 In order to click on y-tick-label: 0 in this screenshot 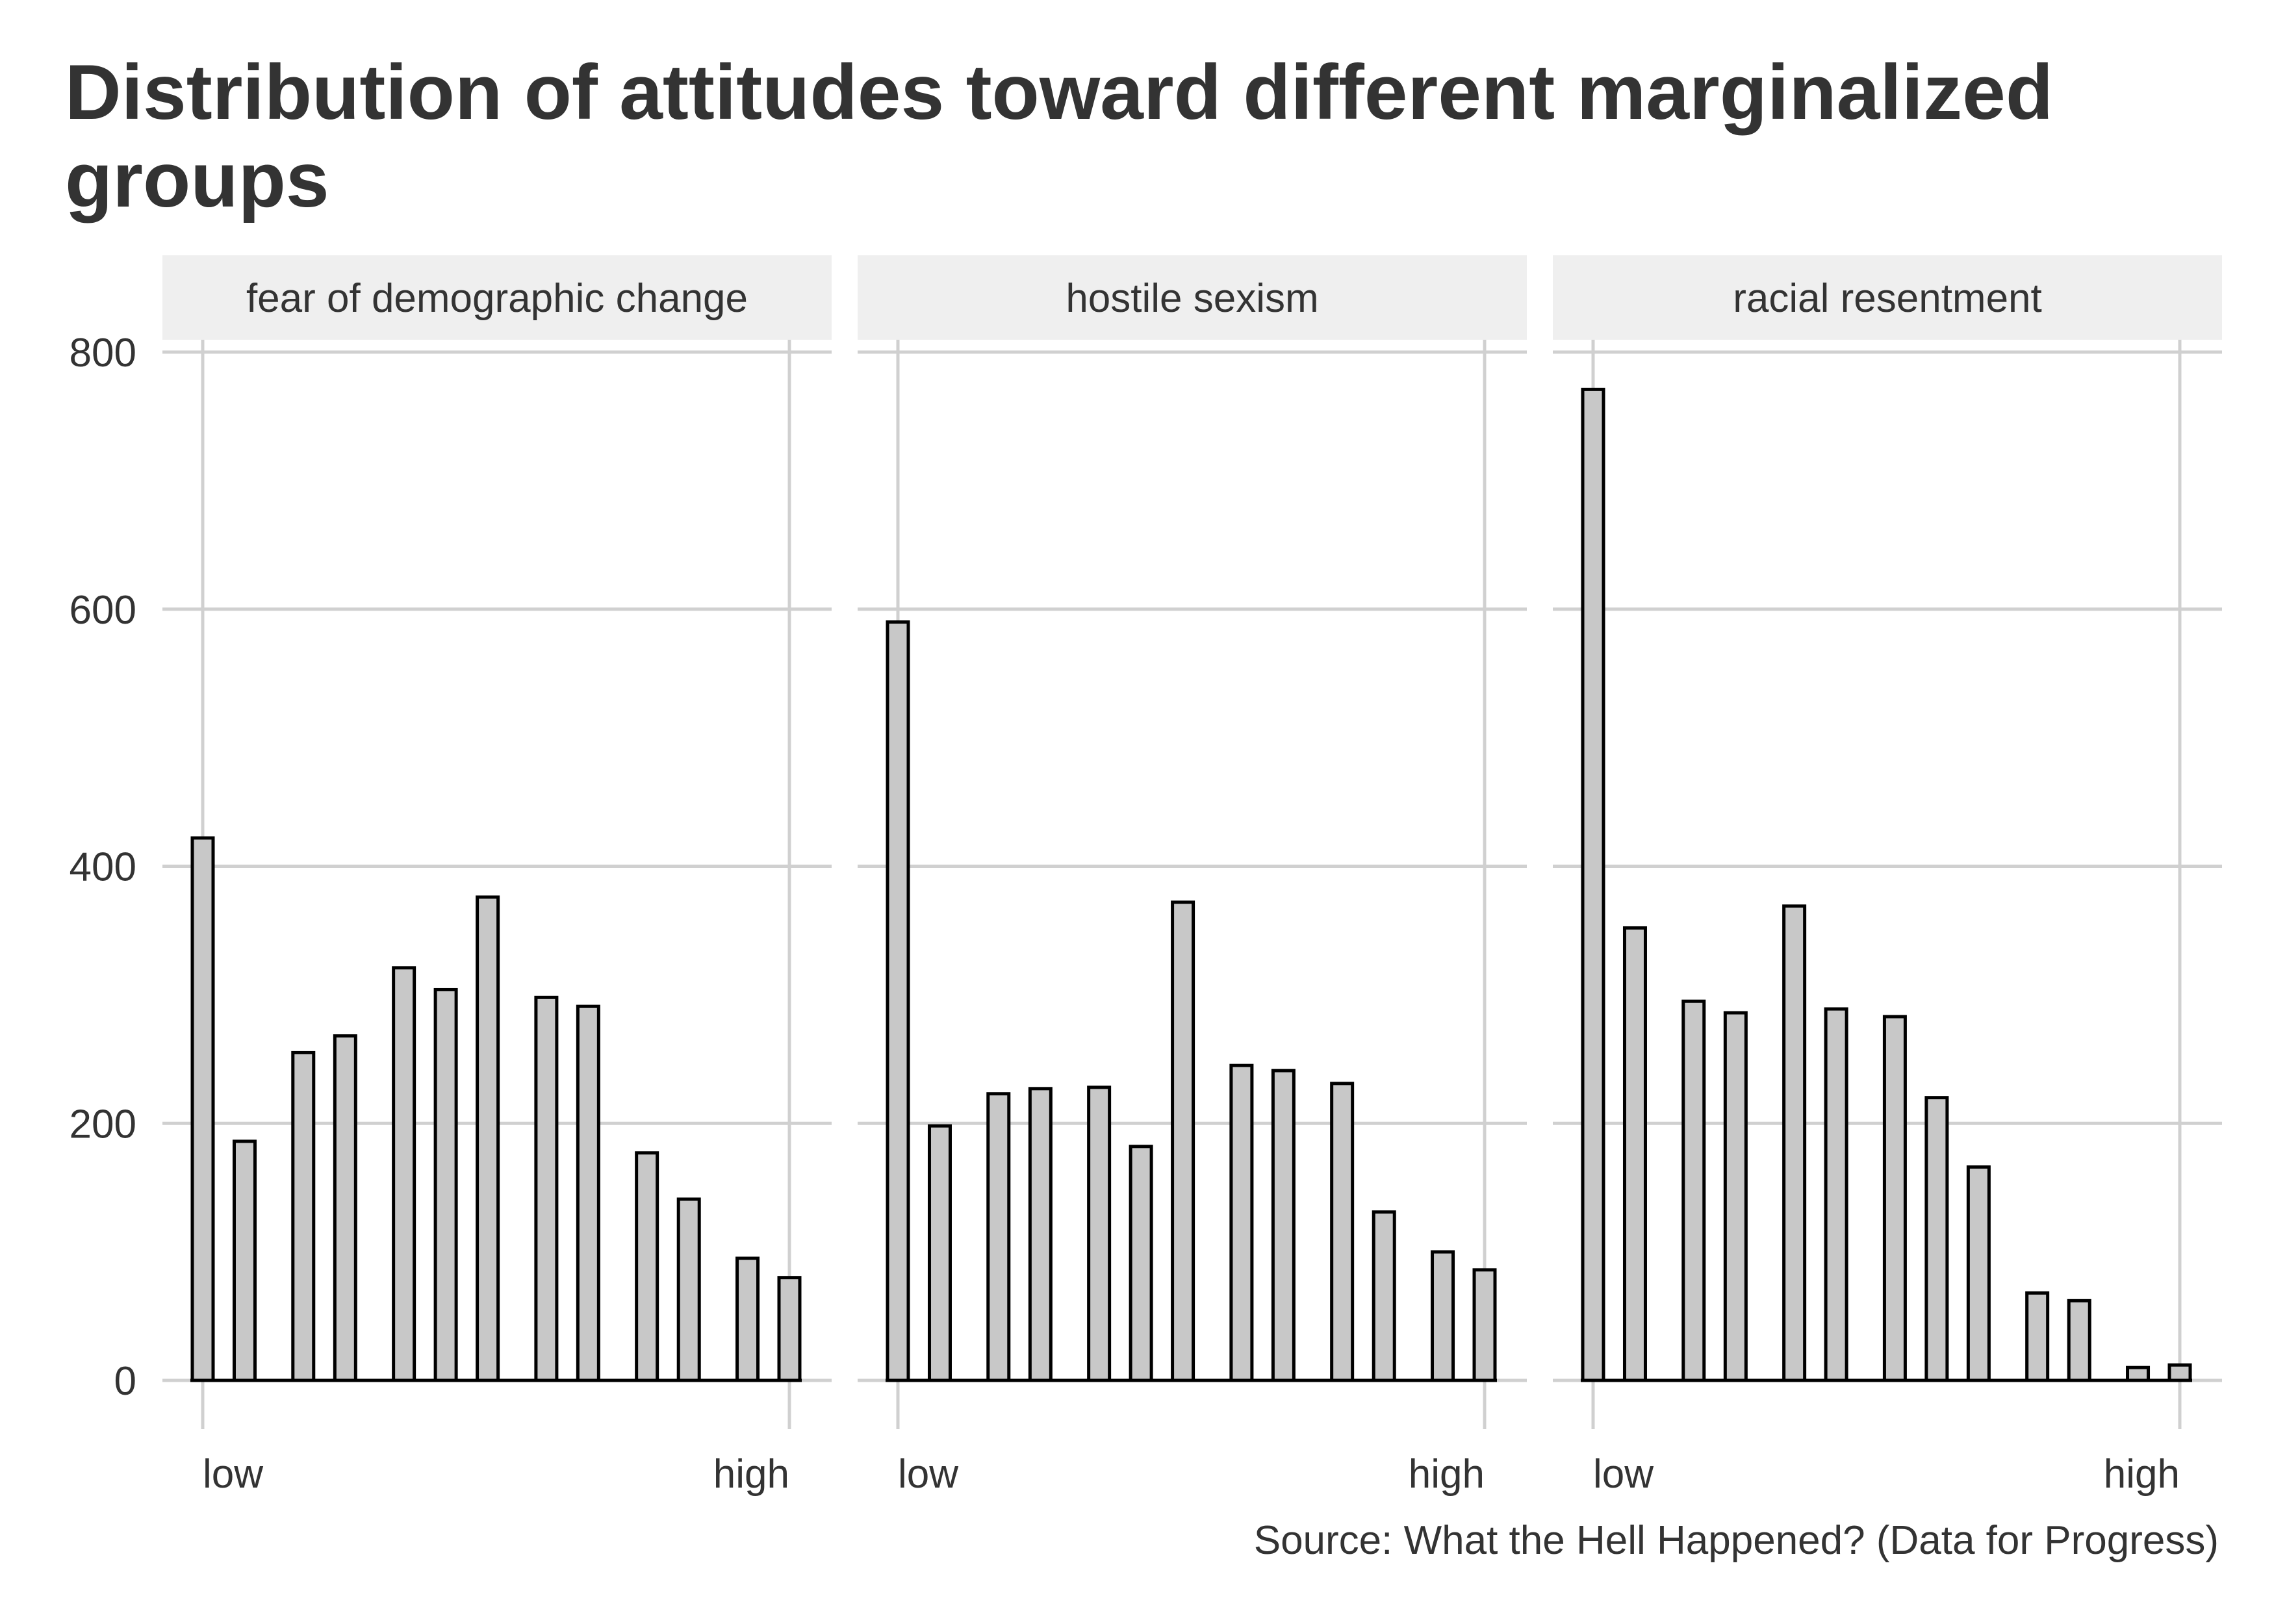, I will do `click(125, 1381)`.